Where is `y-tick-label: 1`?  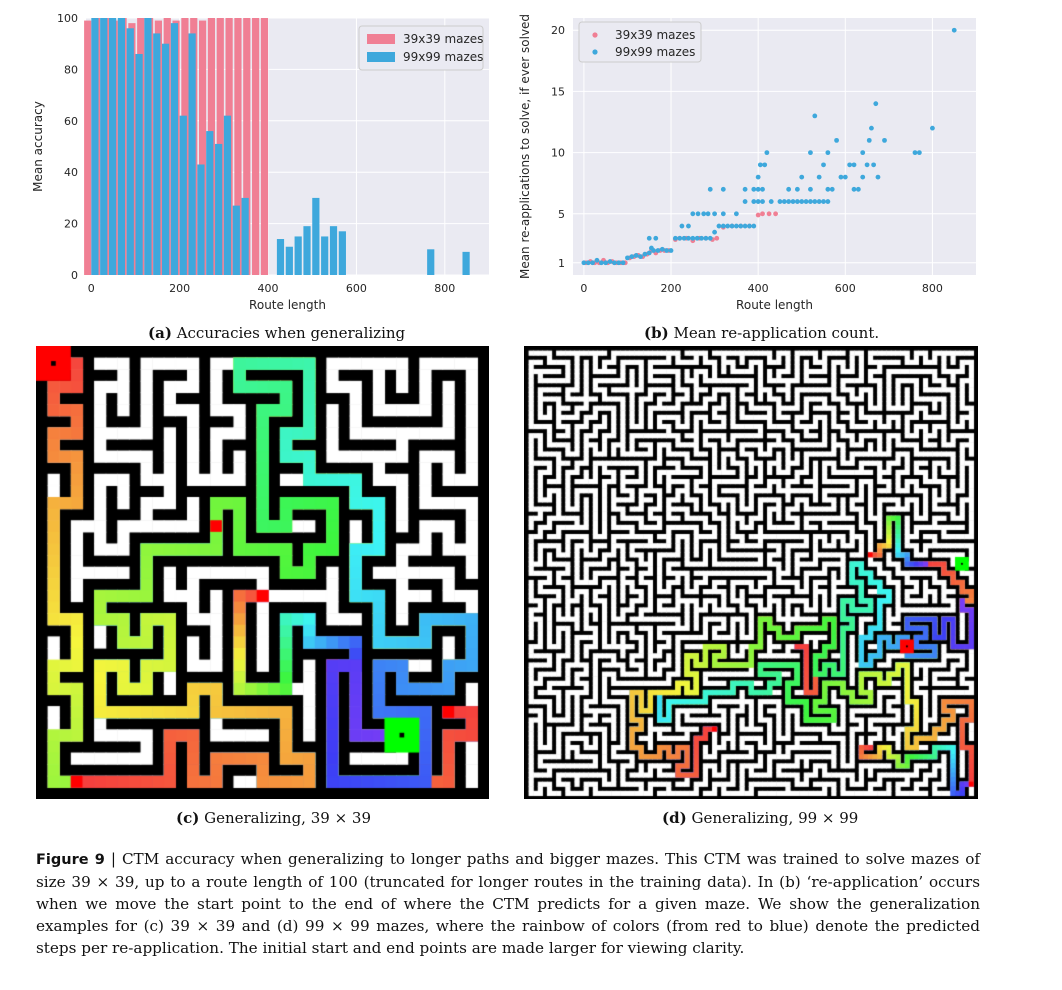
y-tick-label: 1 is located at coordinates (561, 263).